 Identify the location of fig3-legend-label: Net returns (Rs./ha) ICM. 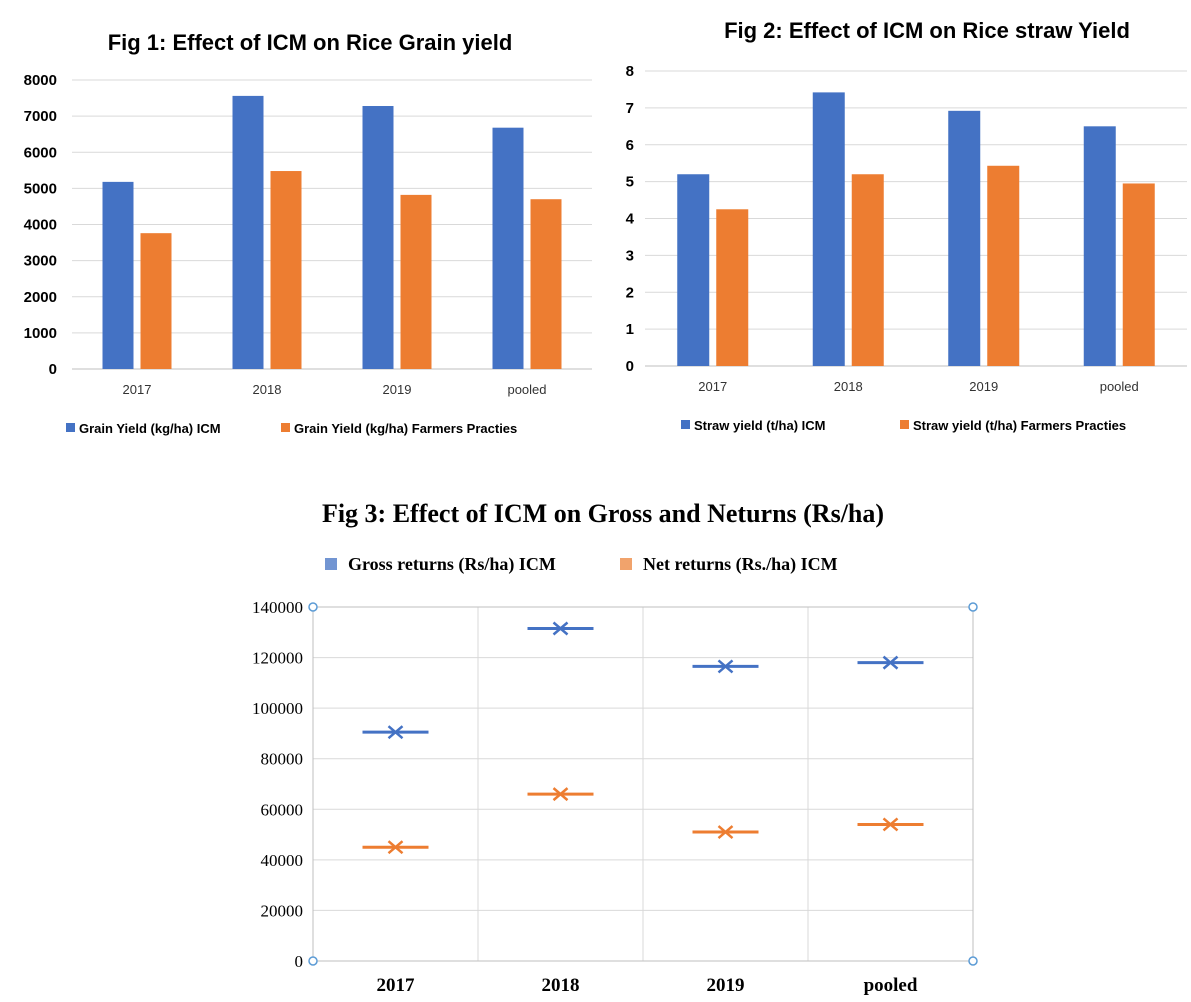
(740, 564).